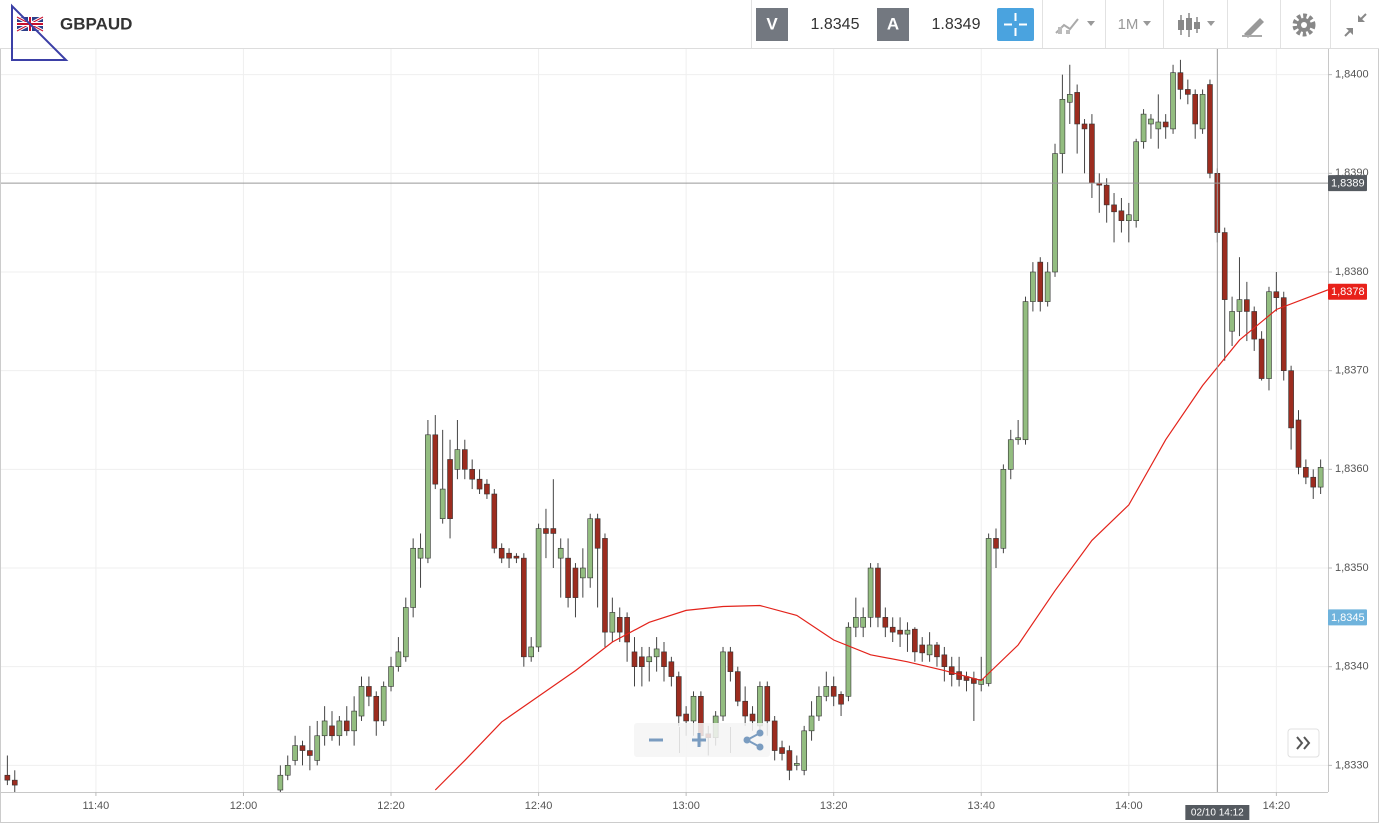 This screenshot has height=828, width=1379. I want to click on crosshair-time-box, so click(1217, 812).